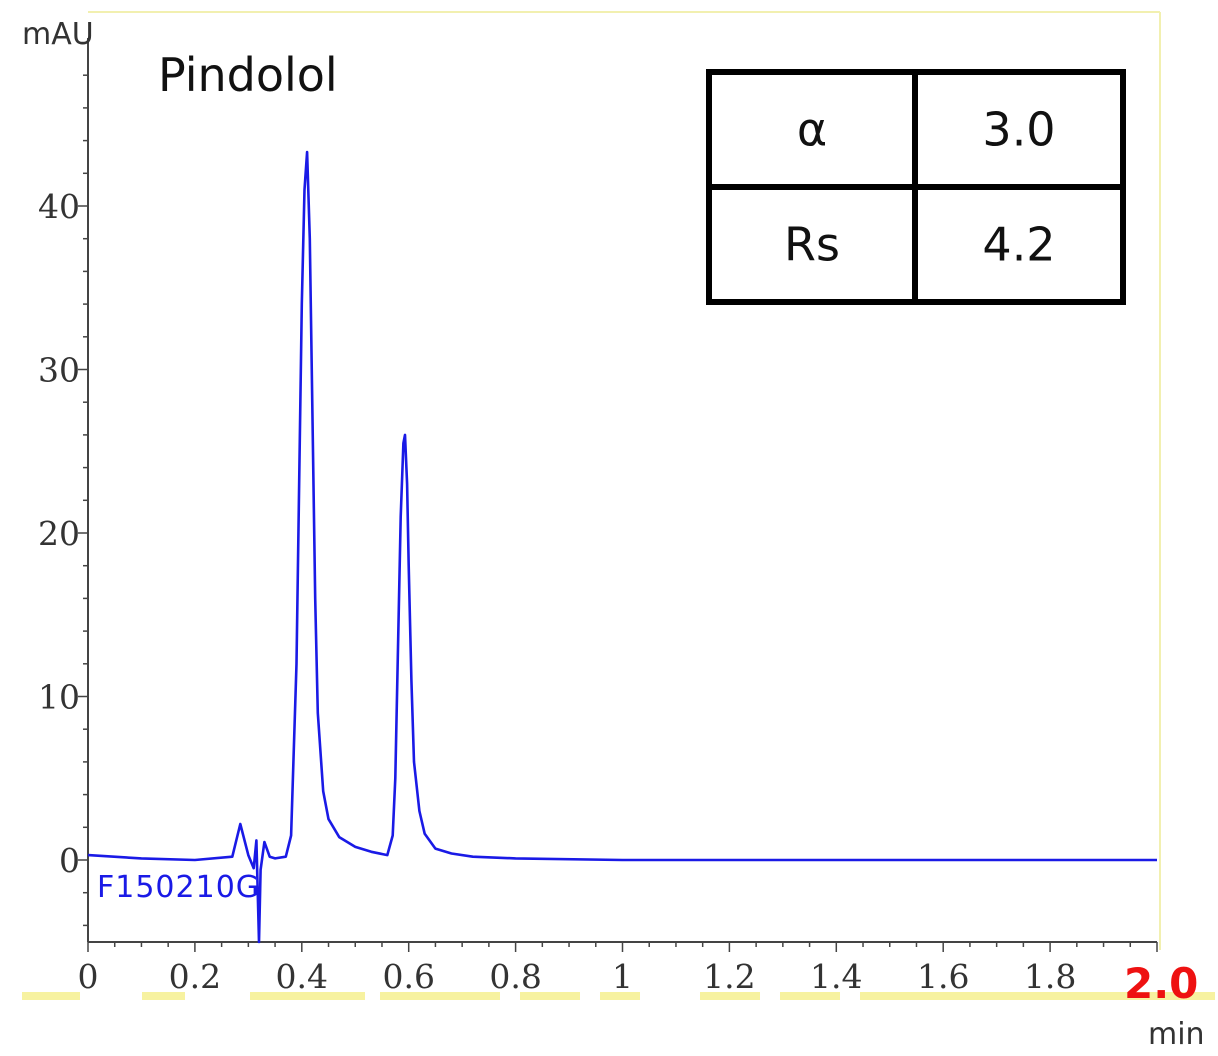  I want to click on x-tick-label: 1.4, so click(836, 976).